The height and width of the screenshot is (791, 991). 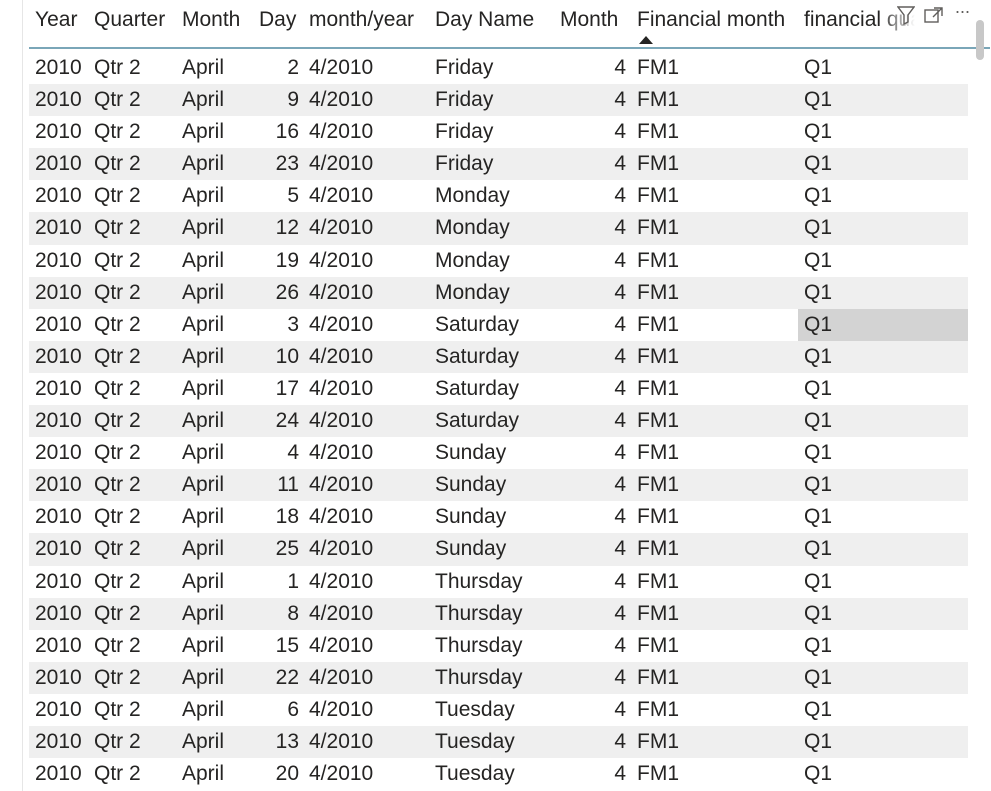 I want to click on table-row: 2010 Qtr 2 April 2 4/2010 Friday 4 FM1 Q1, so click(x=498, y=68).